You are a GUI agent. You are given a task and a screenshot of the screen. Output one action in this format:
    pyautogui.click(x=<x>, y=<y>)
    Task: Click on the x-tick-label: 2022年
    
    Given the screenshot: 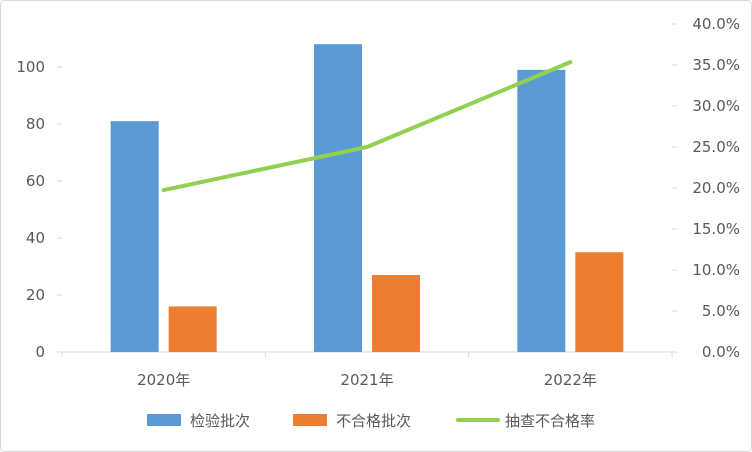 What is the action you would take?
    pyautogui.click(x=570, y=380)
    